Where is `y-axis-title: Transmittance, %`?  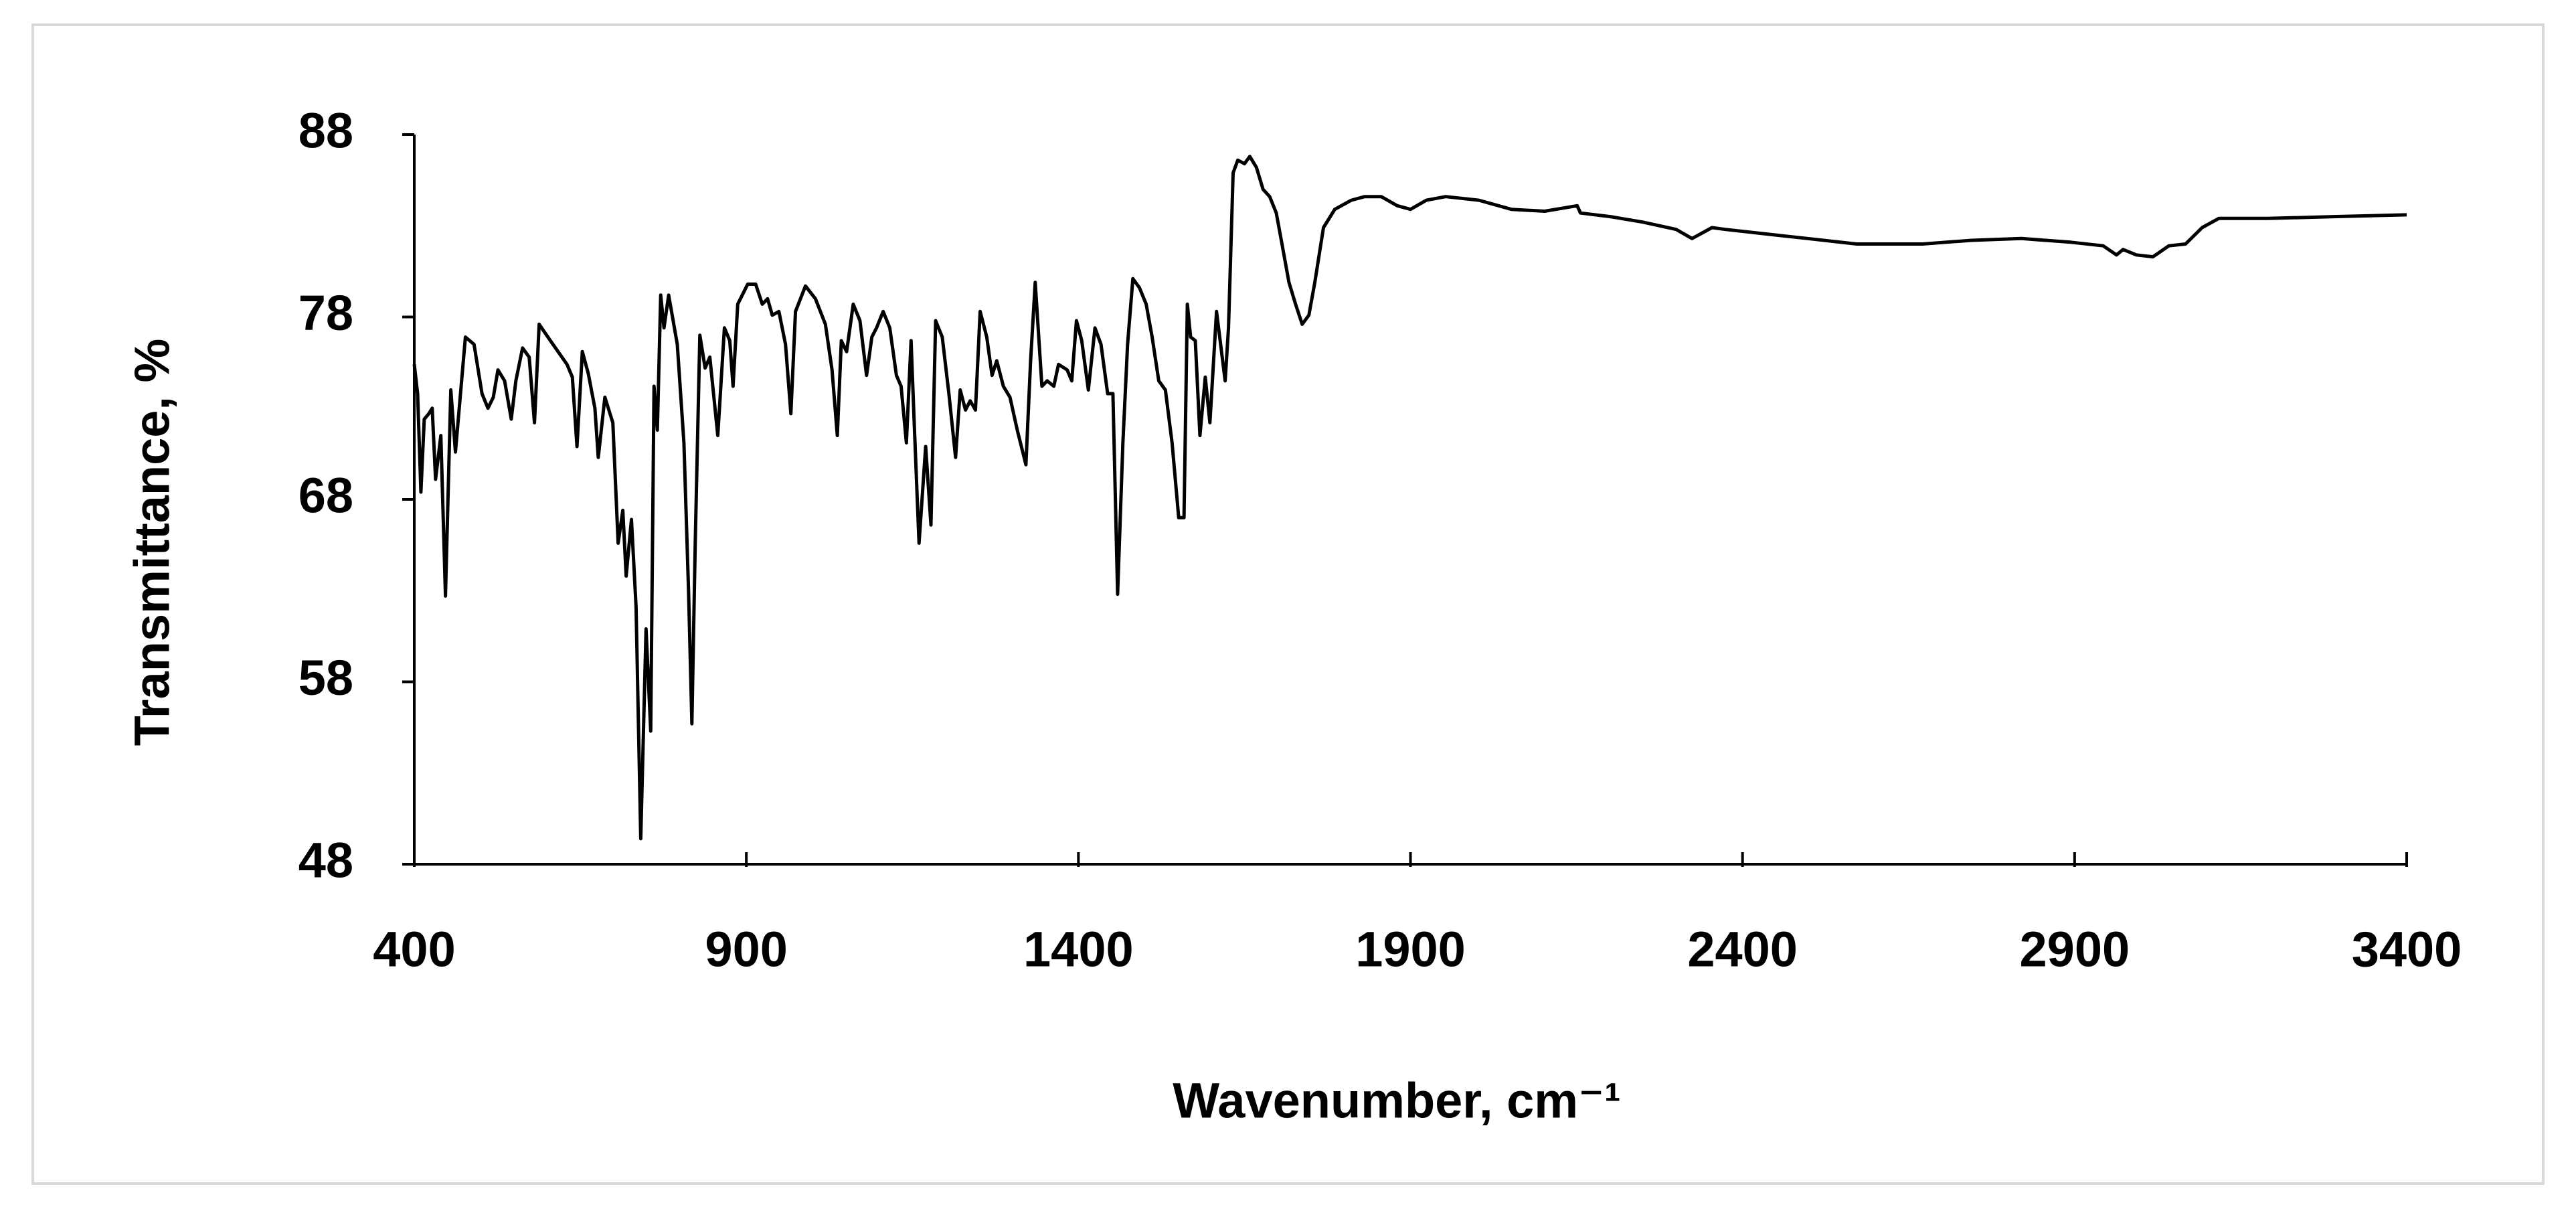 y-axis-title: Transmittance, % is located at coordinates (152, 542).